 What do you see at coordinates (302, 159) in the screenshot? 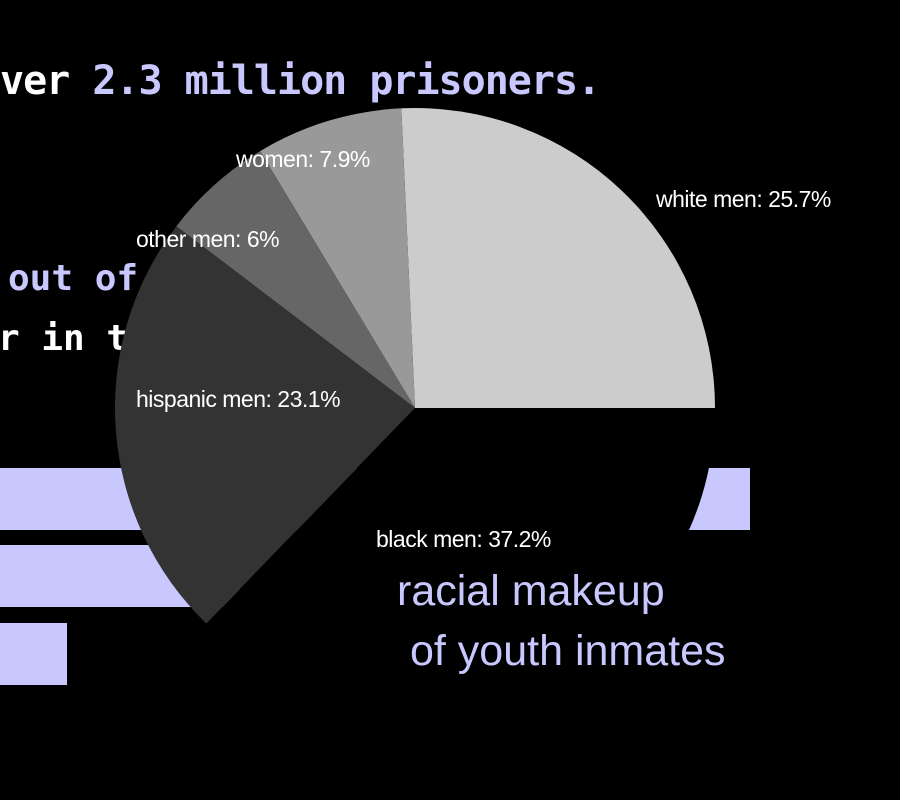
I see `pie-label-women: women: 7.9%` at bounding box center [302, 159].